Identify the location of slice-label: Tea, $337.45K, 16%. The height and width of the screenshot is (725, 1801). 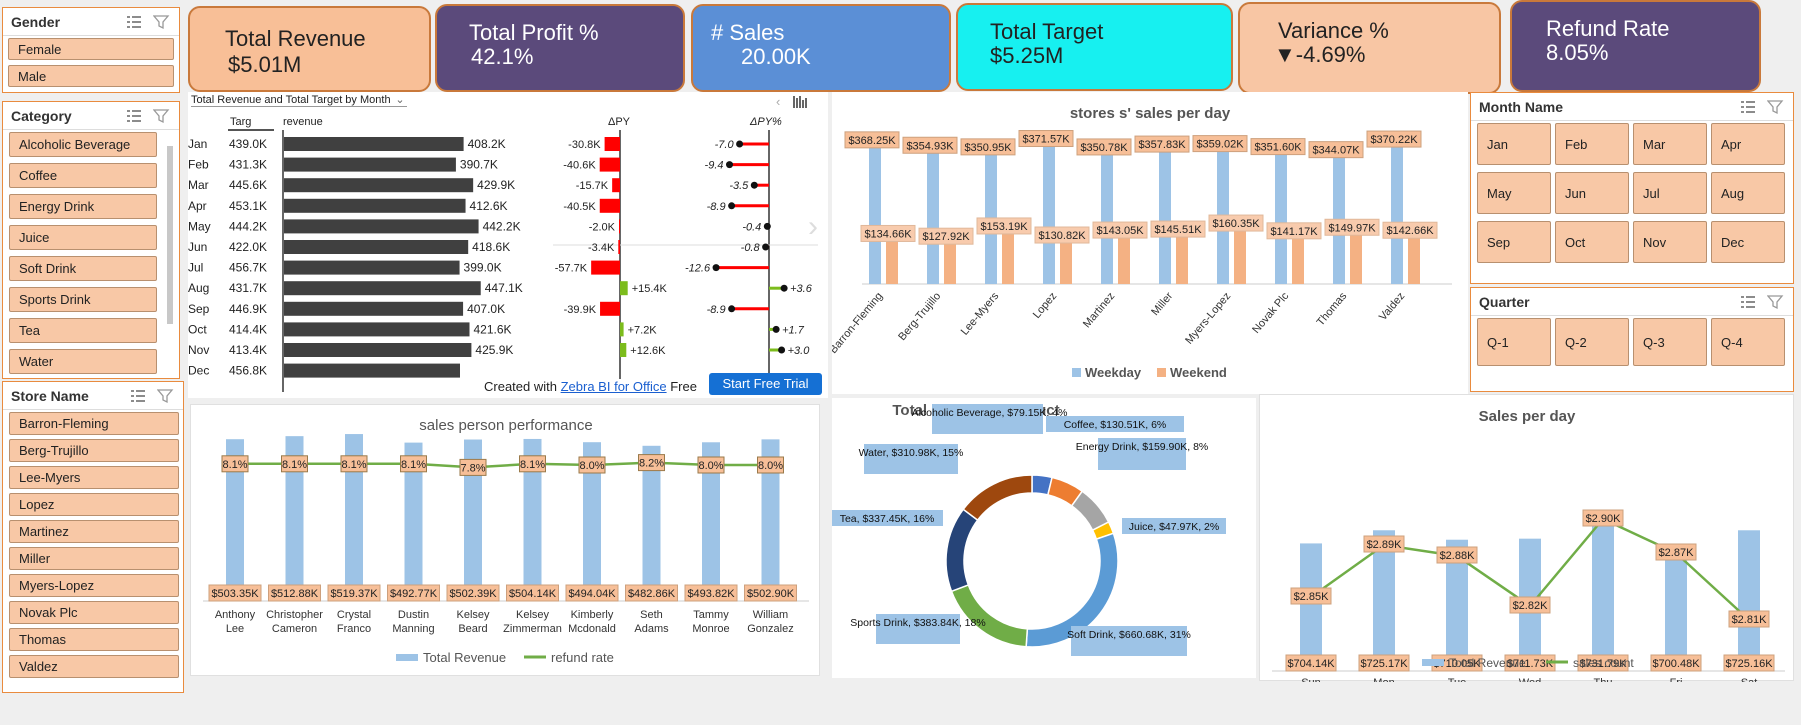
(887, 519).